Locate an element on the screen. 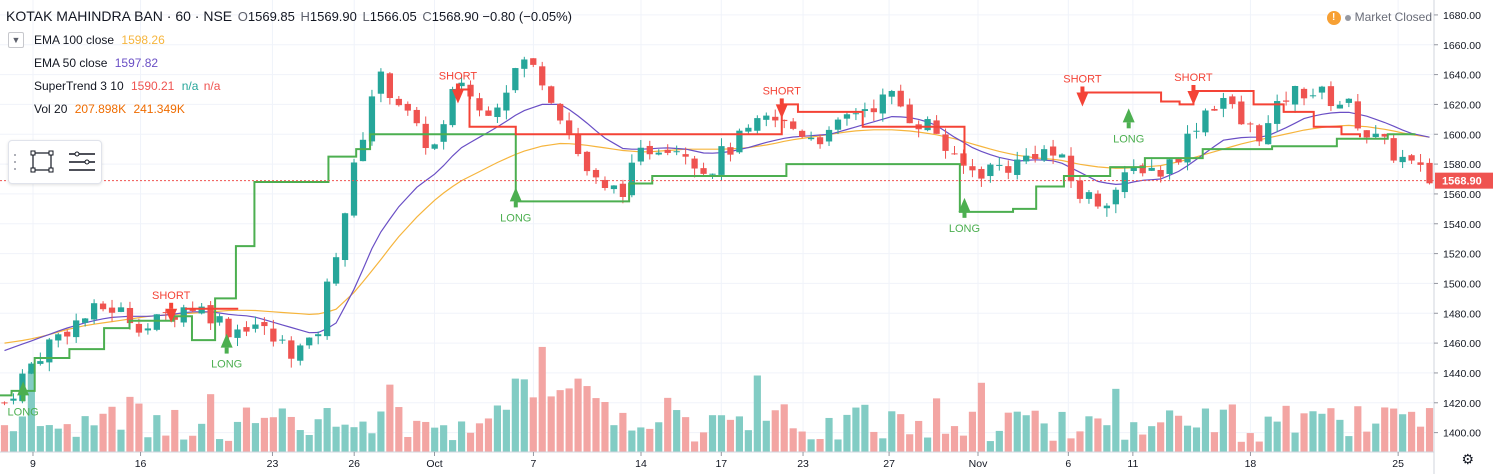 The width and height of the screenshot is (1494, 474). price-tick-label: 1420.00 is located at coordinates (1462, 404).